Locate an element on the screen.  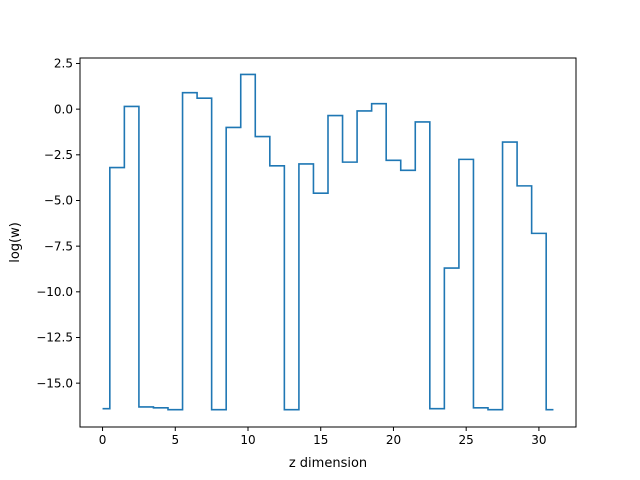
y-axis-label: log(w) is located at coordinates (15, 242).